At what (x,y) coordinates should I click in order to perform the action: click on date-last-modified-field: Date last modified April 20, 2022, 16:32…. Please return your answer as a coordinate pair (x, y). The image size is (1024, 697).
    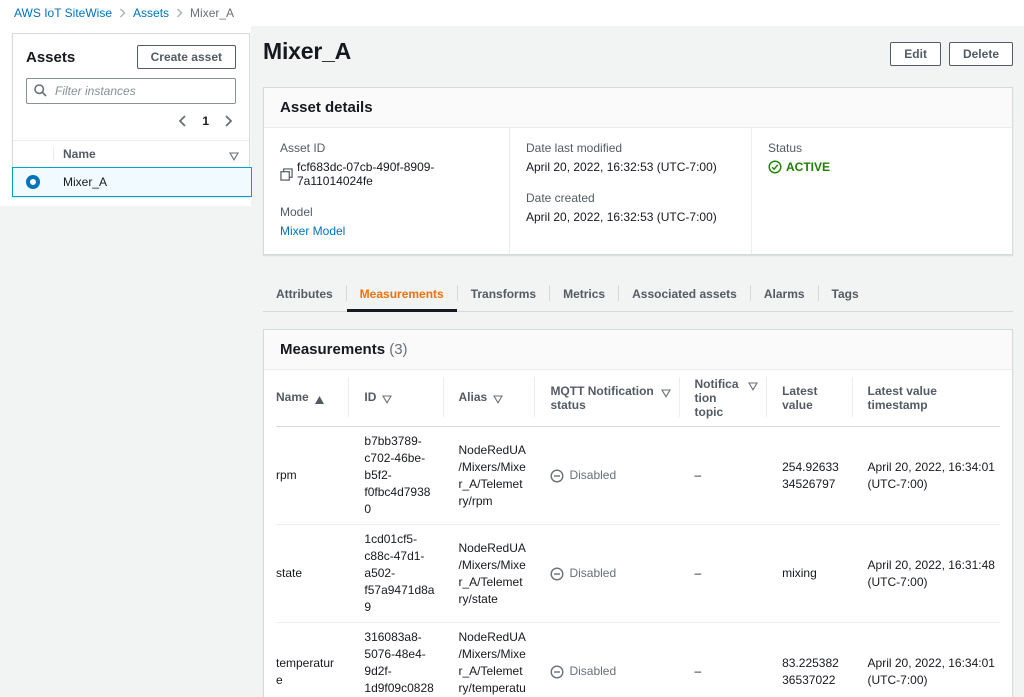
    Looking at the image, I should click on (630, 157).